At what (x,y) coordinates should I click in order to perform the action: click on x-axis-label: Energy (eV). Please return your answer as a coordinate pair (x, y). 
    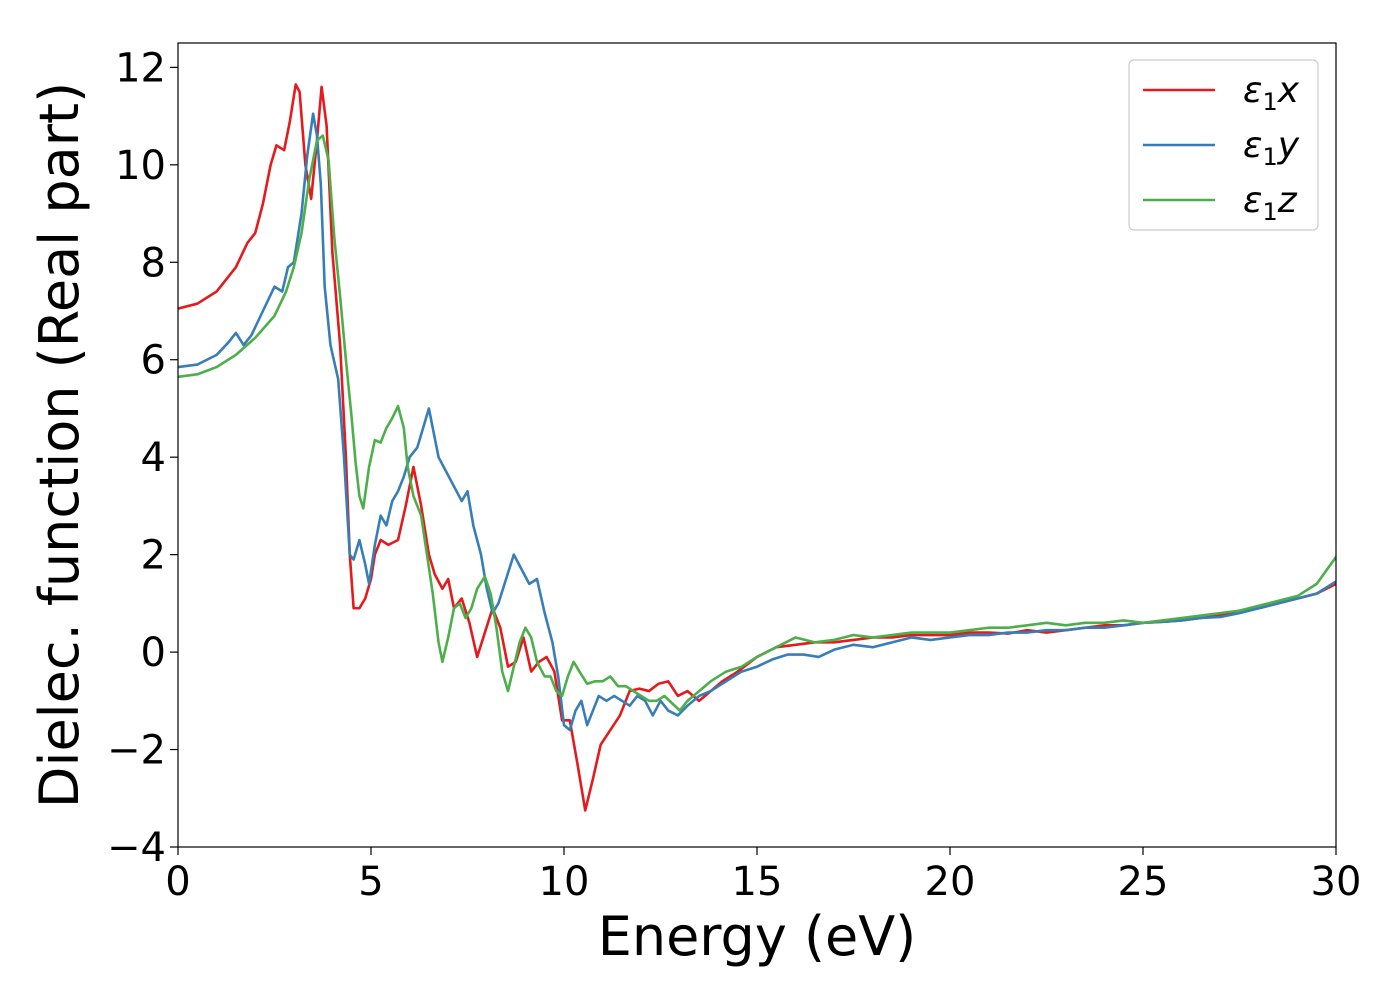
    Looking at the image, I should click on (757, 936).